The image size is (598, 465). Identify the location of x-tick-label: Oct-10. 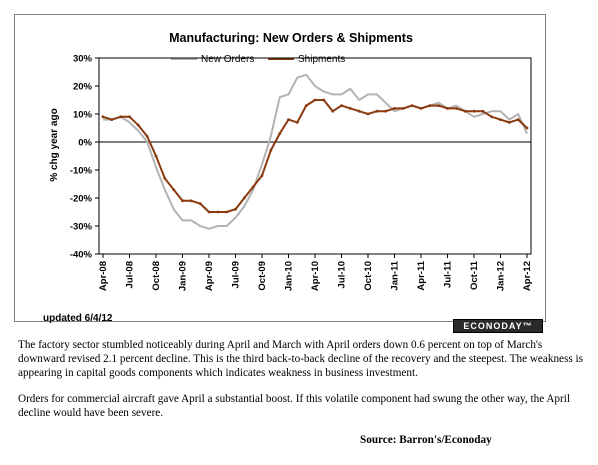
(368, 276).